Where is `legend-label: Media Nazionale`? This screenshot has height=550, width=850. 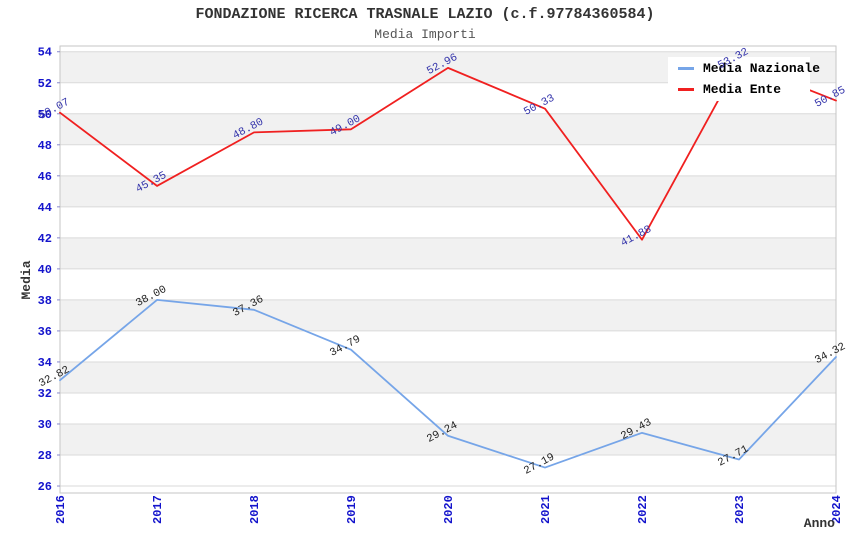 legend-label: Media Nazionale is located at coordinates (762, 69).